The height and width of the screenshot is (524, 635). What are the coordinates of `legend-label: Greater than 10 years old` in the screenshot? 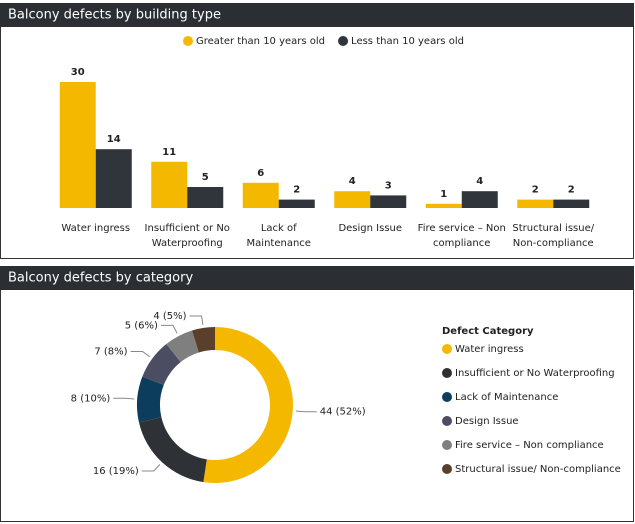 It's located at (260, 41).